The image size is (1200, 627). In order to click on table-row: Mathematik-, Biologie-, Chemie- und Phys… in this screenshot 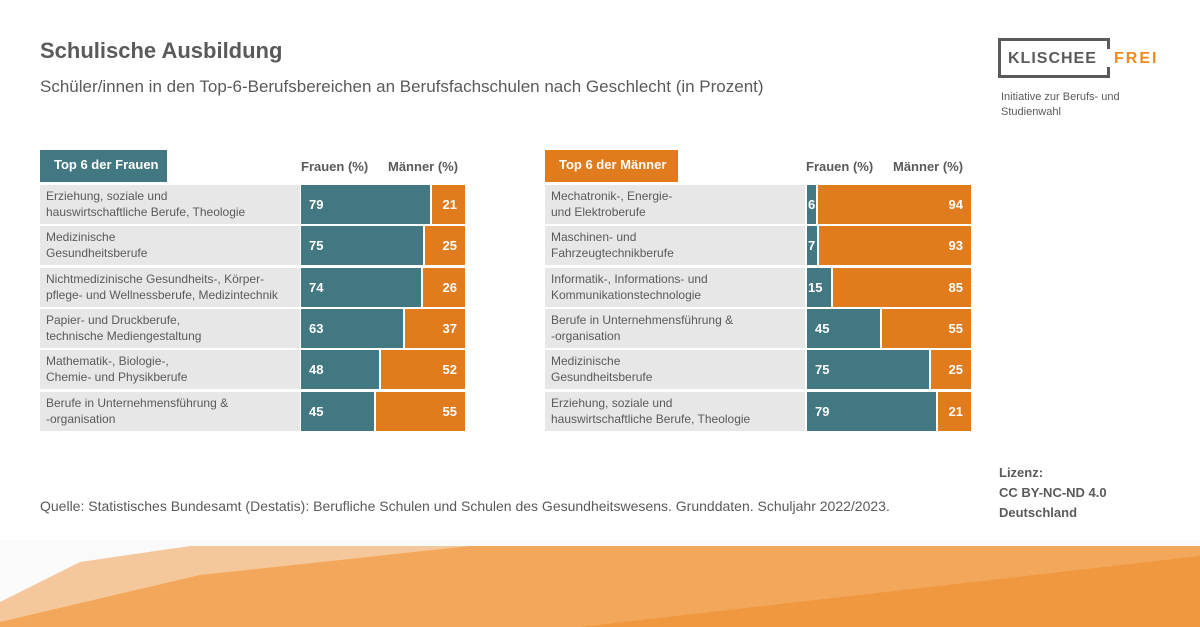, I will do `click(255, 370)`.